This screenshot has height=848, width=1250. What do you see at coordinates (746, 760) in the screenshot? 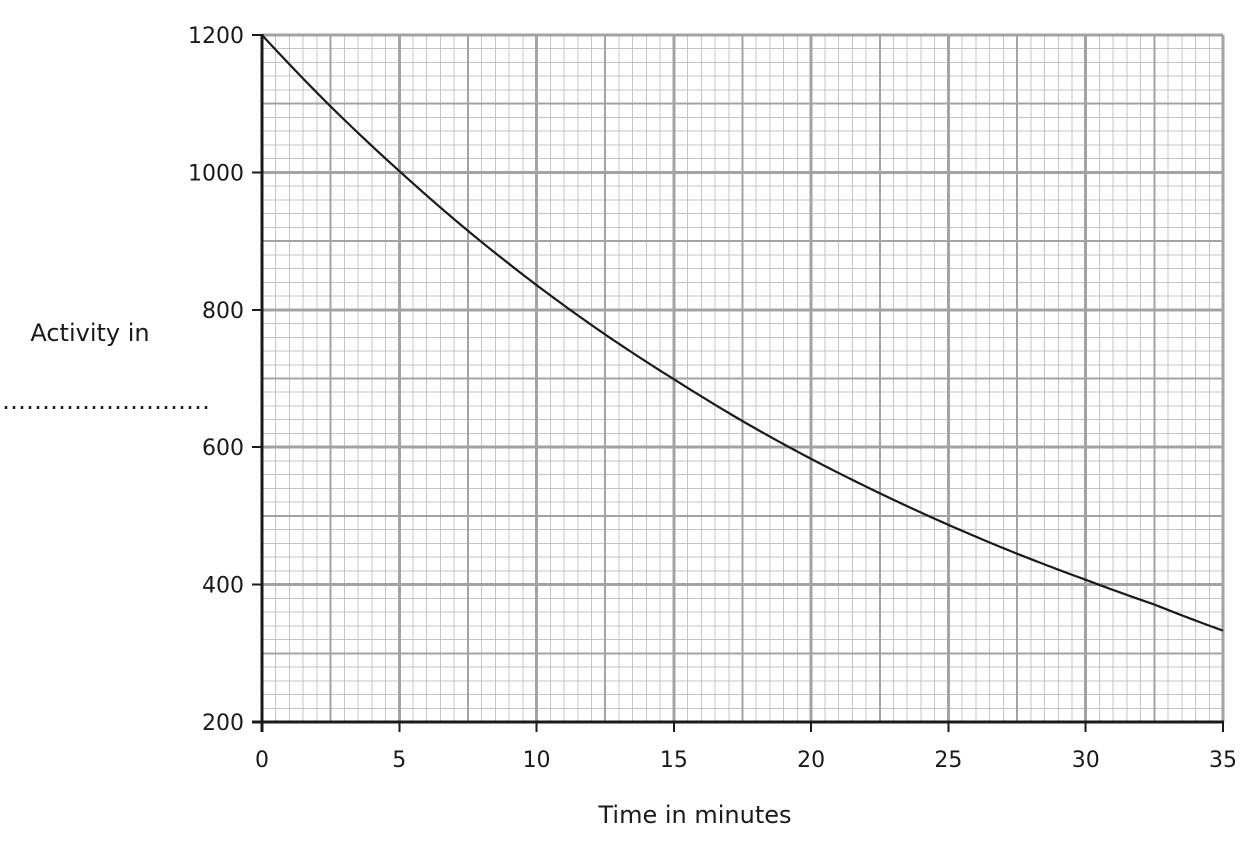
I see `x-tick-labels: 0 5 10 15 20 25 30 35` at bounding box center [746, 760].